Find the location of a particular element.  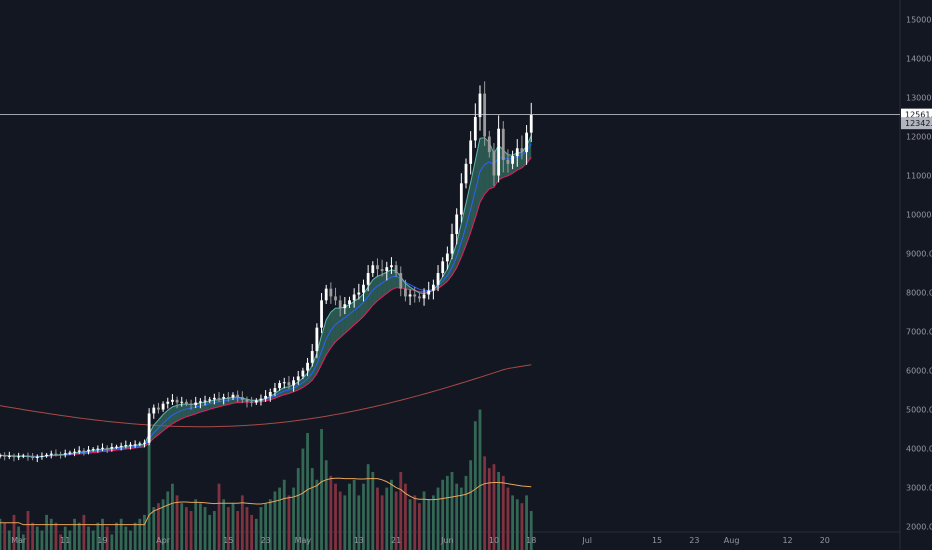

time-tick-label: 11 is located at coordinates (65, 540).